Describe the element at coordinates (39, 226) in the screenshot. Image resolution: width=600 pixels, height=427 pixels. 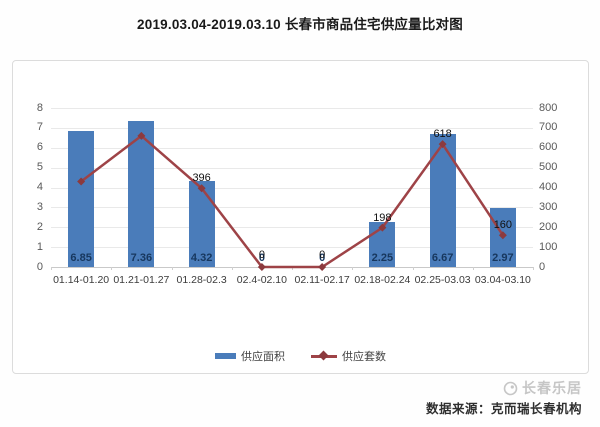
I see `left-axis-tick-label: 2` at that location.